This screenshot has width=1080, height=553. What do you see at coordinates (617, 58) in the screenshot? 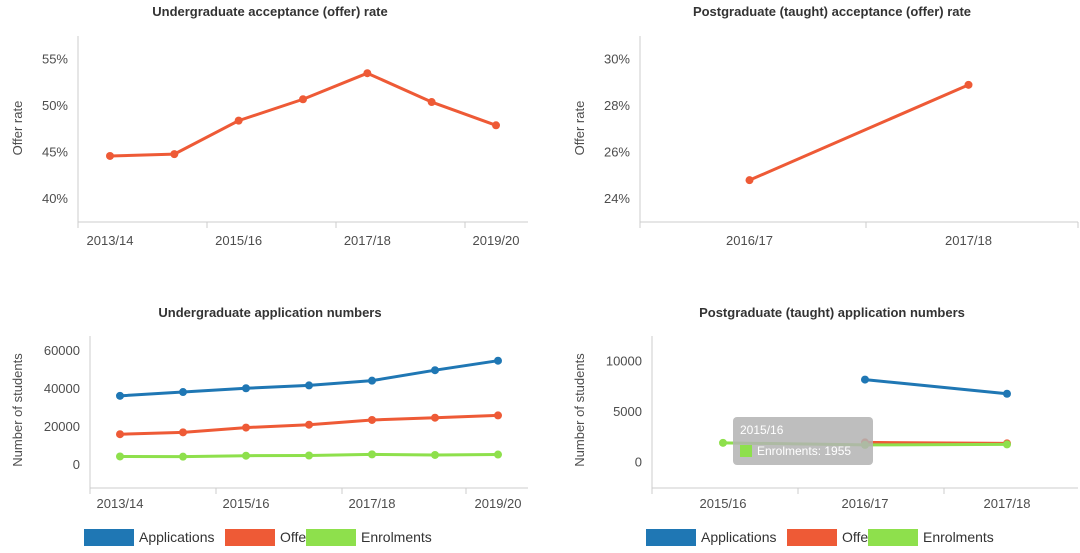
I see `y-tick-label: 30%` at bounding box center [617, 58].